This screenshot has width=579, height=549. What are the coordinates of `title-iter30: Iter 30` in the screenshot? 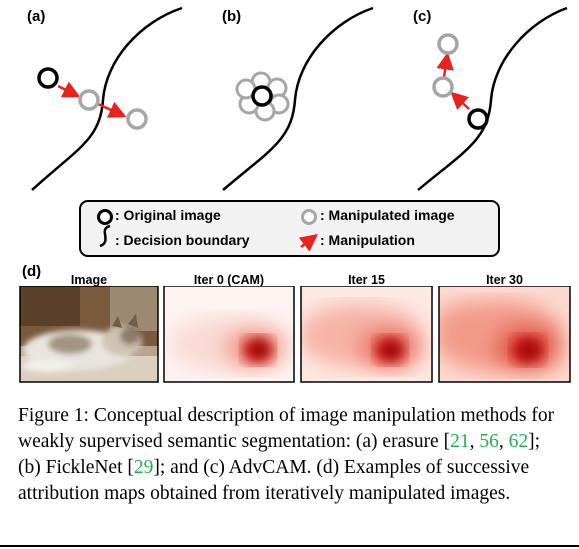 It's located at (504, 280).